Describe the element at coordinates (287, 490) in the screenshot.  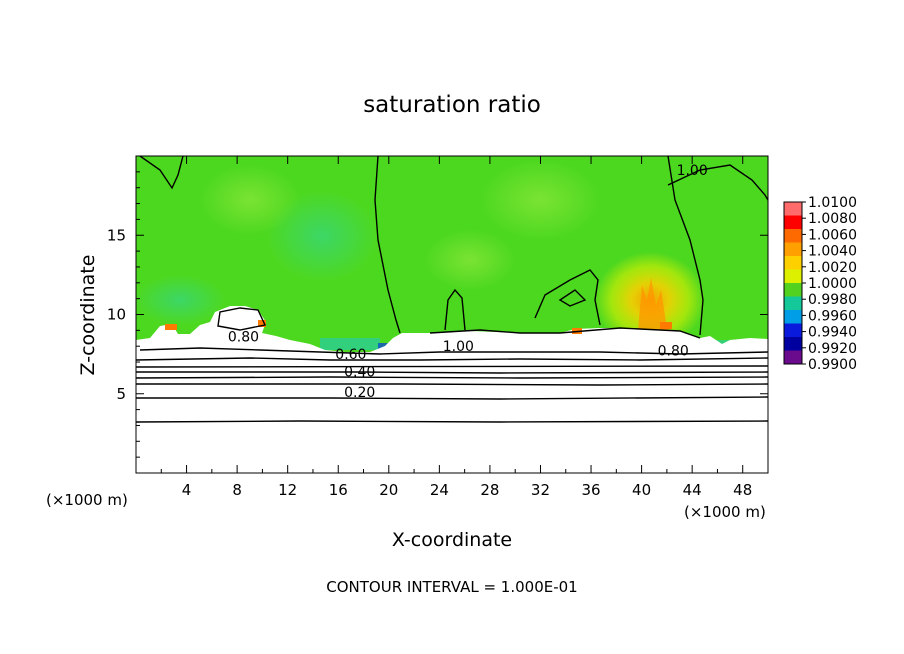
I see `x-tick-label: 12` at that location.